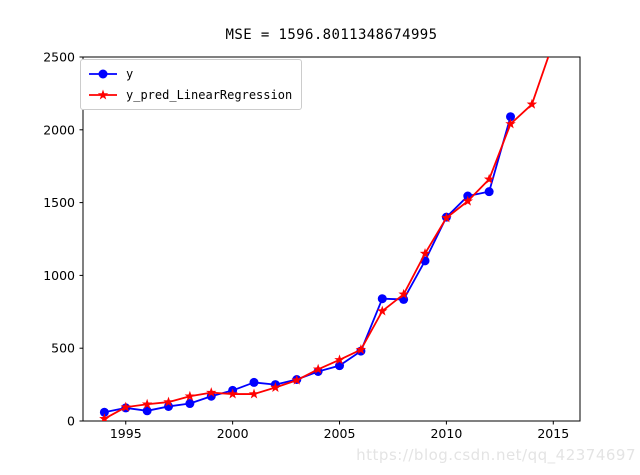 Image resolution: width=640 pixels, height=475 pixels. I want to click on svg-text: 1995, so click(126, 433).